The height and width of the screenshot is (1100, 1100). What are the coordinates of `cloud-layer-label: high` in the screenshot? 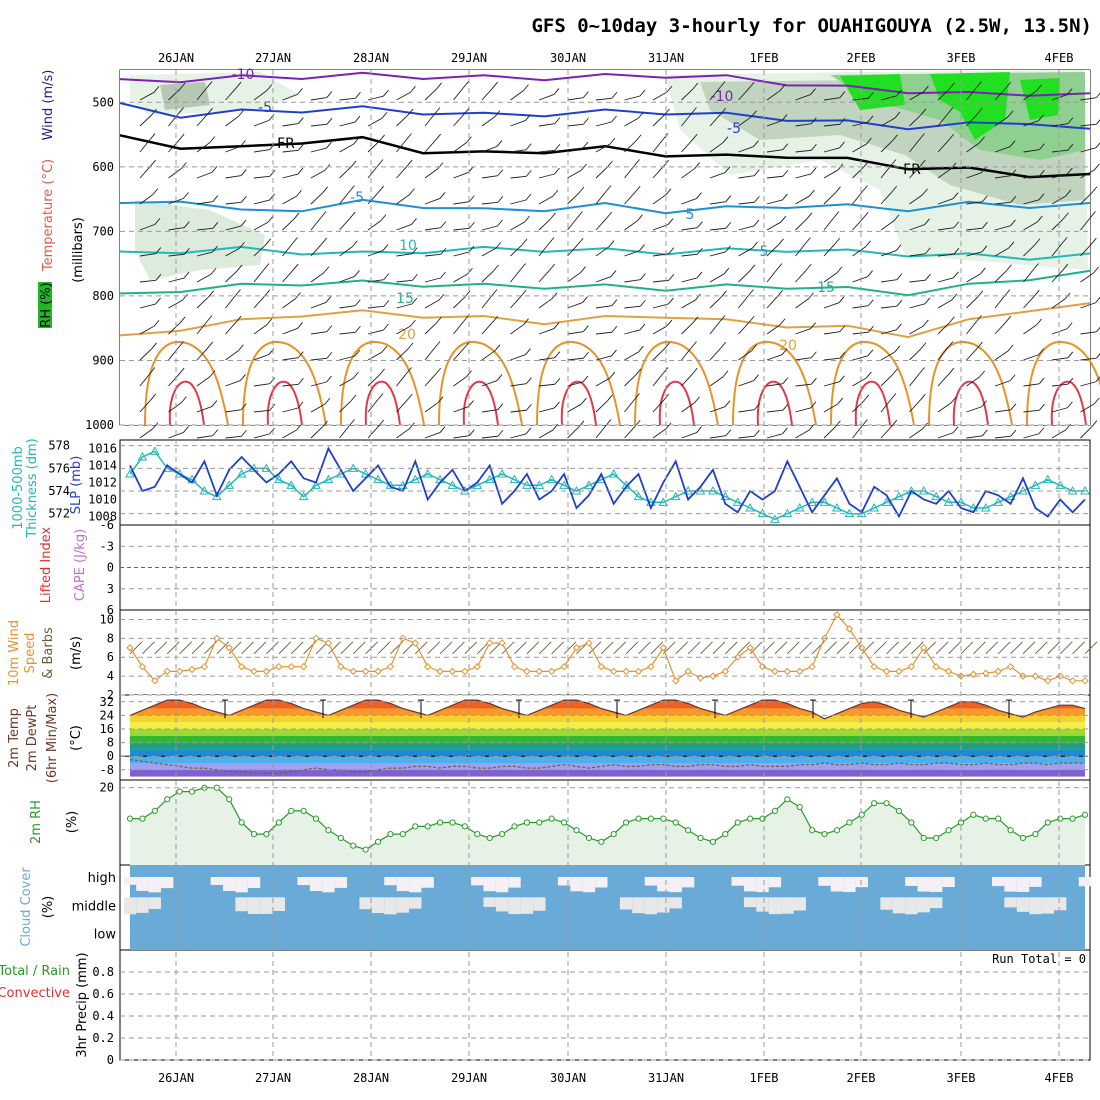 It's located at (102, 878).